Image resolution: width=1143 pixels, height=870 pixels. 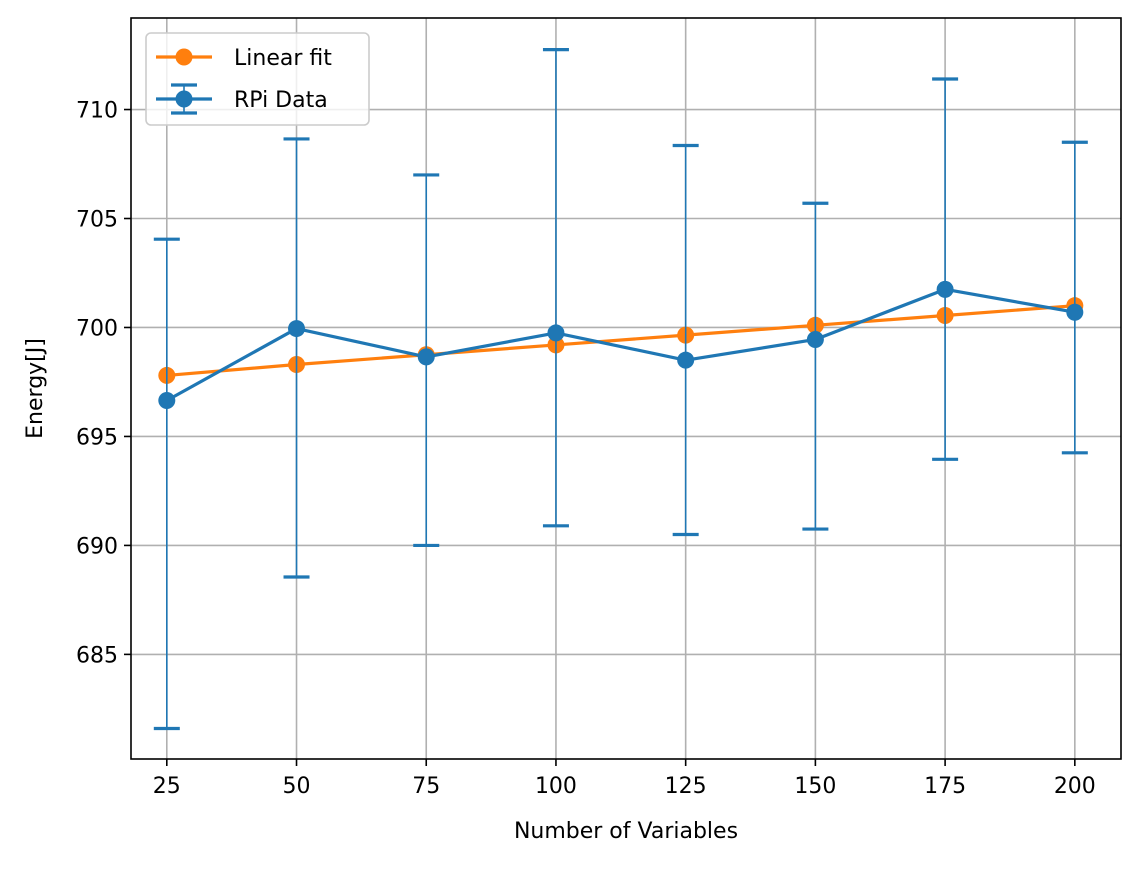 I want to click on y-tick-label: 700, so click(x=97, y=328).